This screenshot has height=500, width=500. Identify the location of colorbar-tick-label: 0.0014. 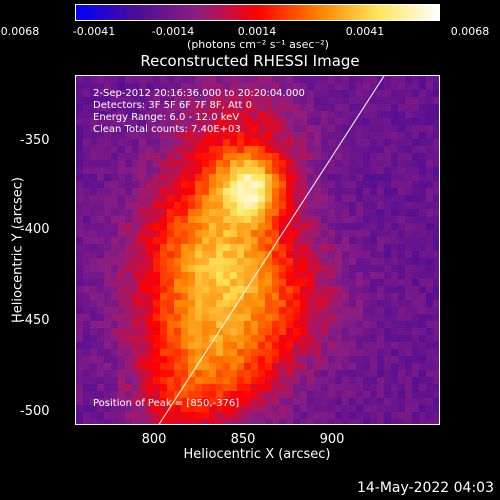
(257, 31).